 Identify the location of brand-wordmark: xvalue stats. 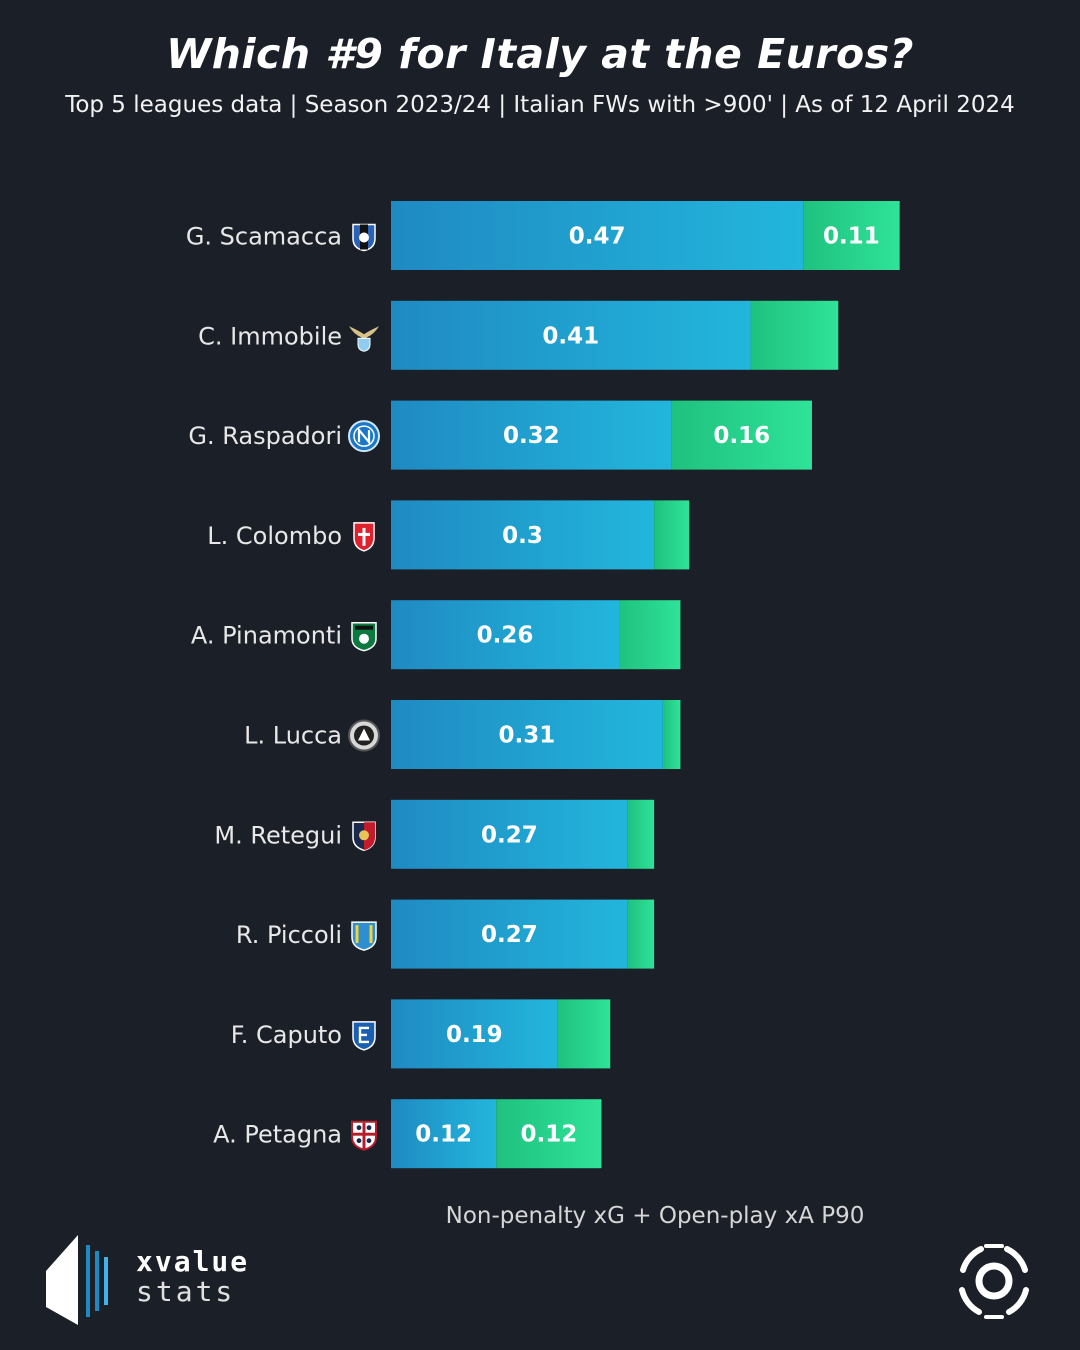
(192, 1277).